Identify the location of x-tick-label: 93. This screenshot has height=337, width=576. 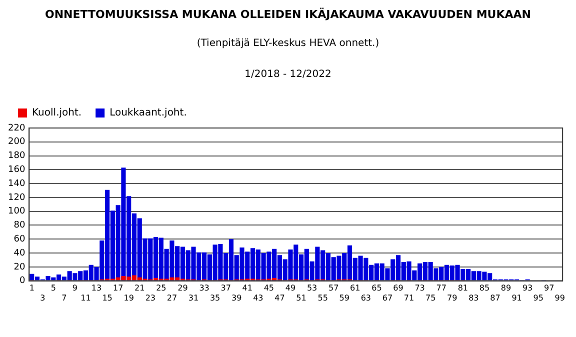
(527, 288).